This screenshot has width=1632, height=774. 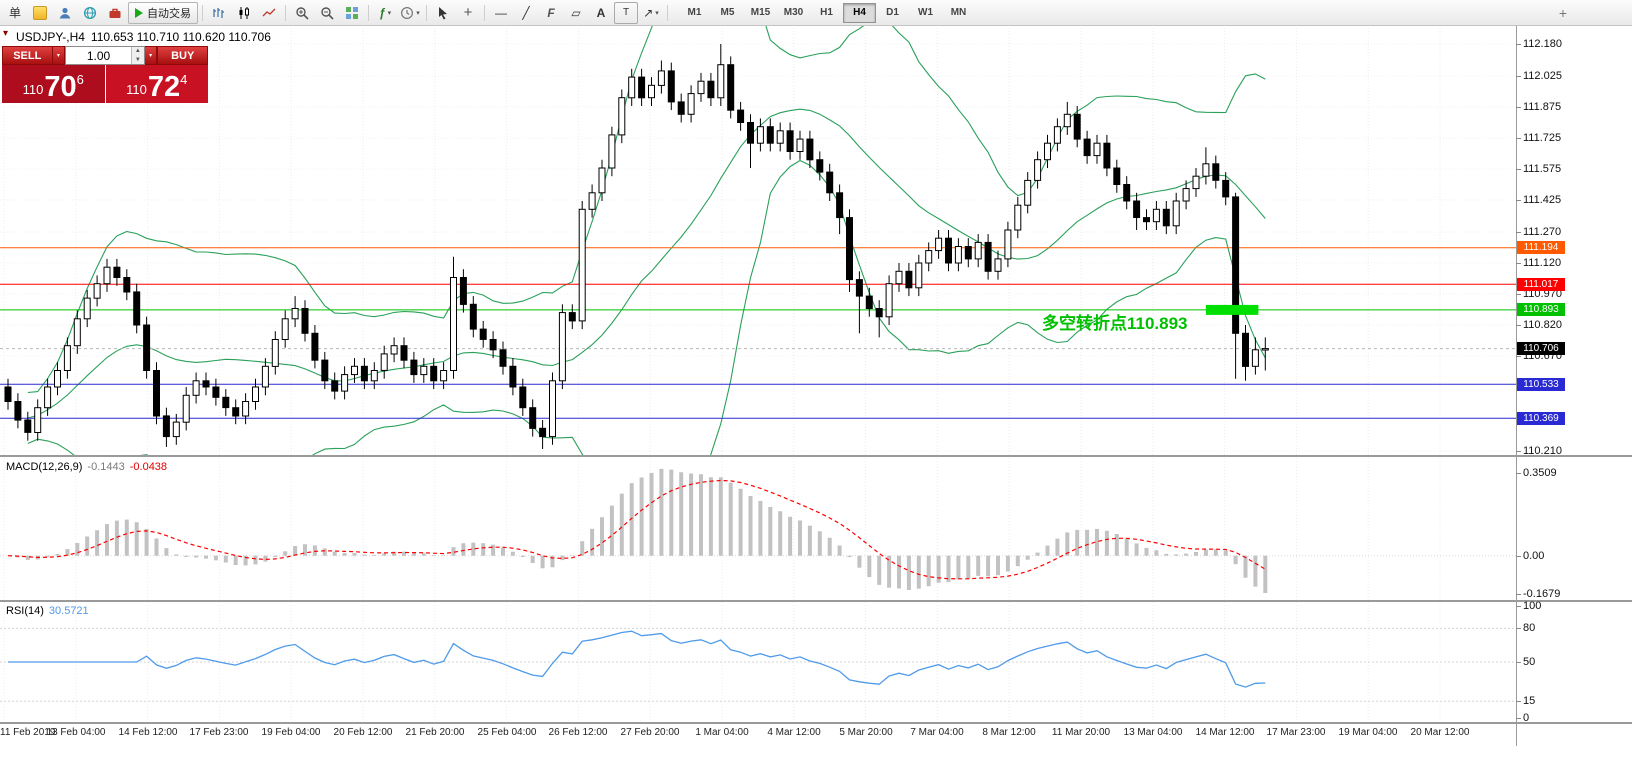 What do you see at coordinates (892, 12) in the screenshot?
I see `timeframe-d1-button: D1` at bounding box center [892, 12].